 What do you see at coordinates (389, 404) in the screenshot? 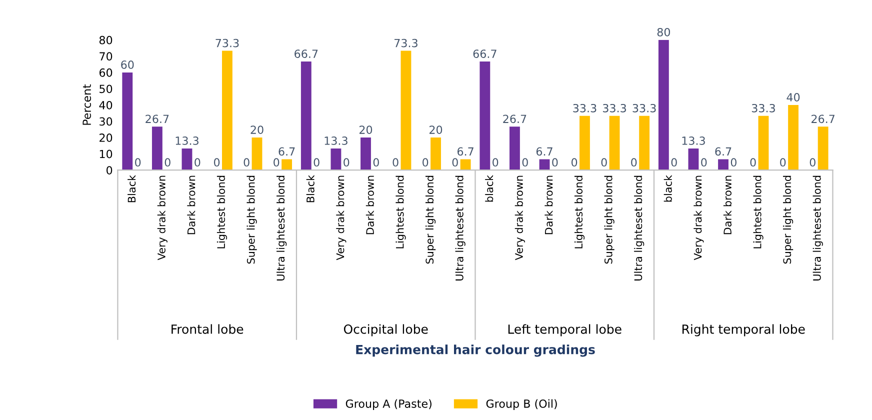
I see `legend-label: Group A (Paste)` at bounding box center [389, 404].